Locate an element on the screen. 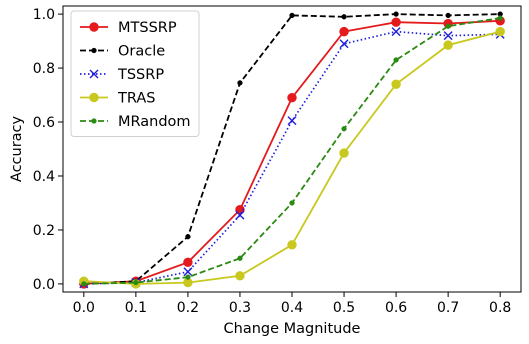 The image size is (529, 344). legend-entry-tras: TRAS is located at coordinates (117, 99).